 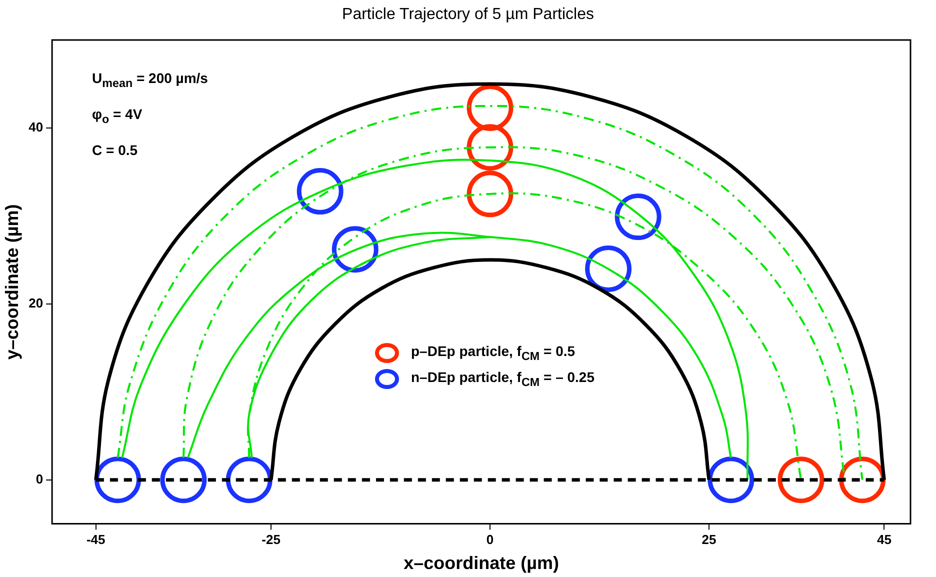 I want to click on y-tick-label: 0, so click(x=40, y=478).